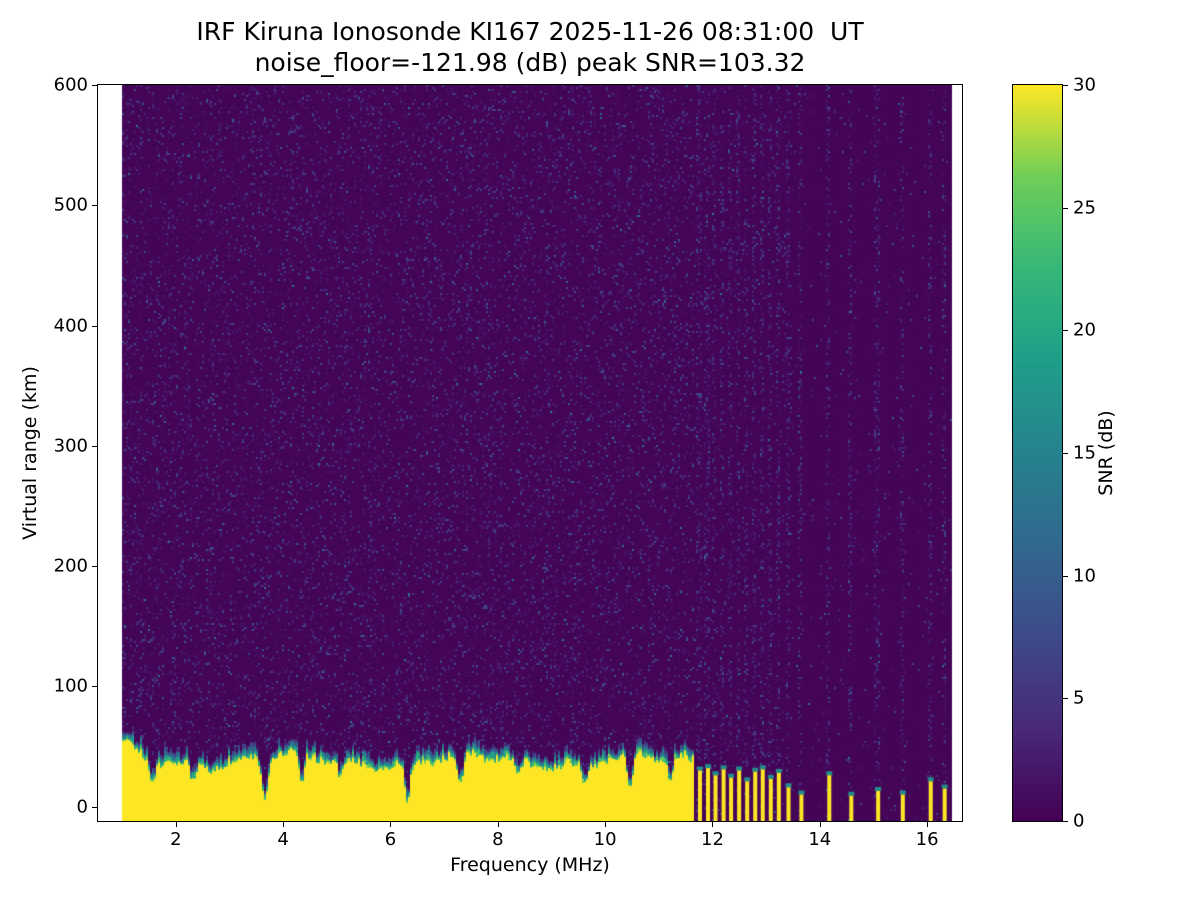 This screenshot has width=1200, height=900. Describe the element at coordinates (1106, 453) in the screenshot. I see `colorbar-label: SNR (dB)` at that location.